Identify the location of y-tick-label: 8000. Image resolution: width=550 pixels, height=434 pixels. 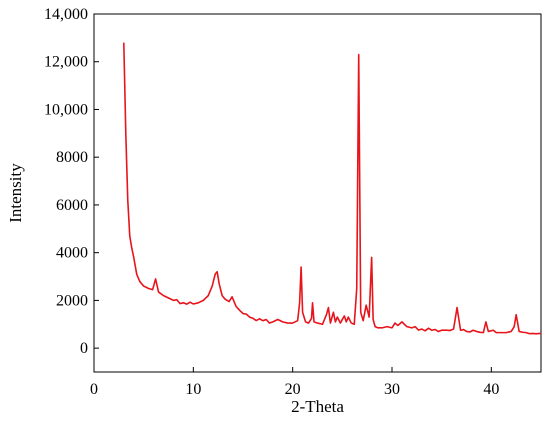
(72, 157).